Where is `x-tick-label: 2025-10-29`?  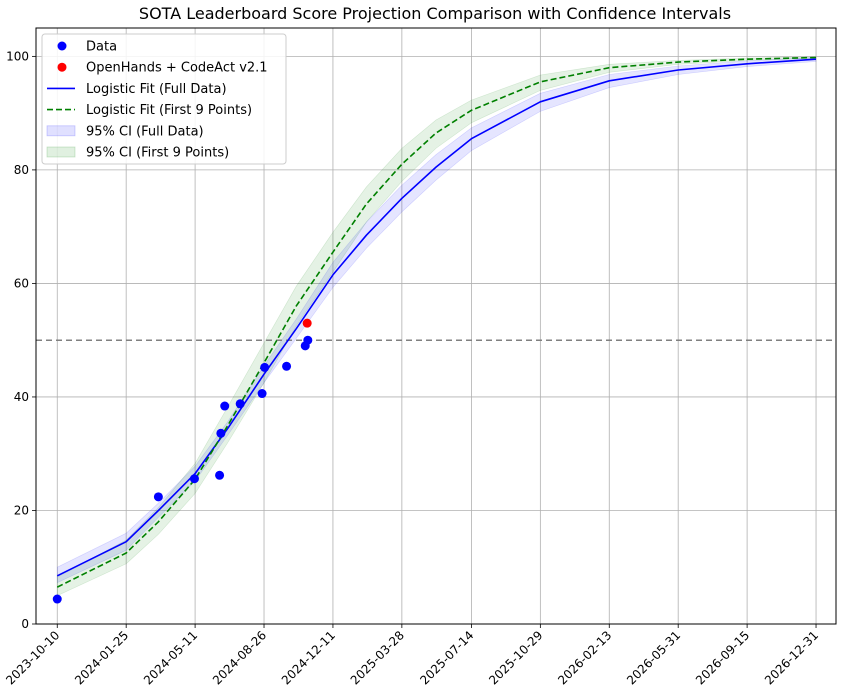
x-tick-label: 2025-10-29 is located at coordinates (515, 657).